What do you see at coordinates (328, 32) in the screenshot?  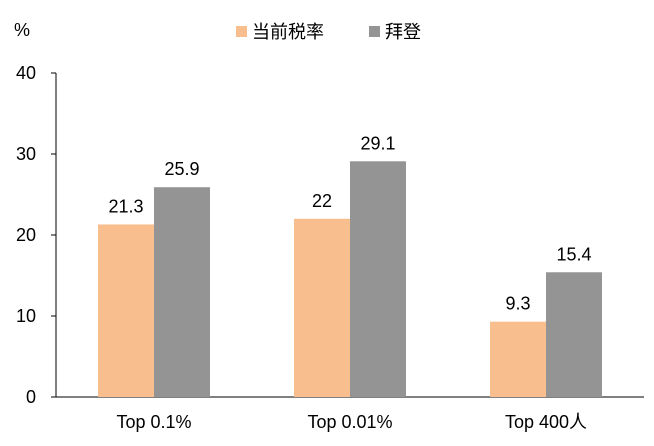 I see `legend: 当前税率 拜登` at bounding box center [328, 32].